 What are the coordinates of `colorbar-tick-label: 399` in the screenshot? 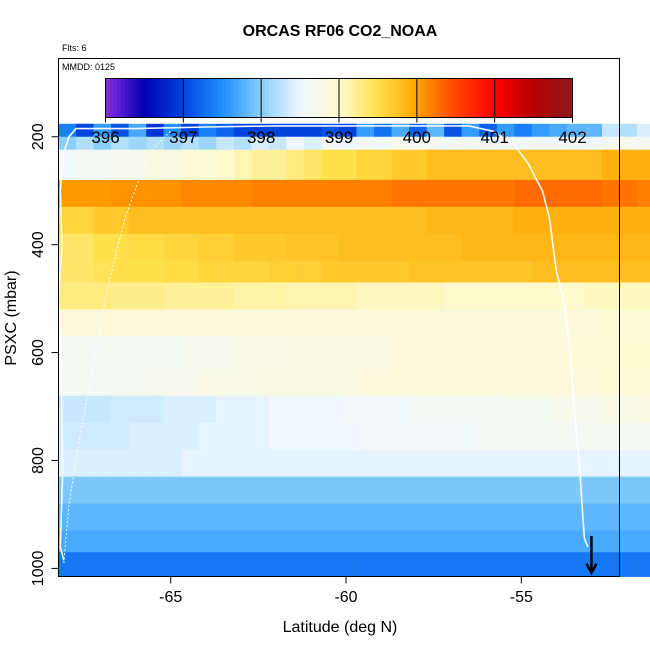 It's located at (339, 137).